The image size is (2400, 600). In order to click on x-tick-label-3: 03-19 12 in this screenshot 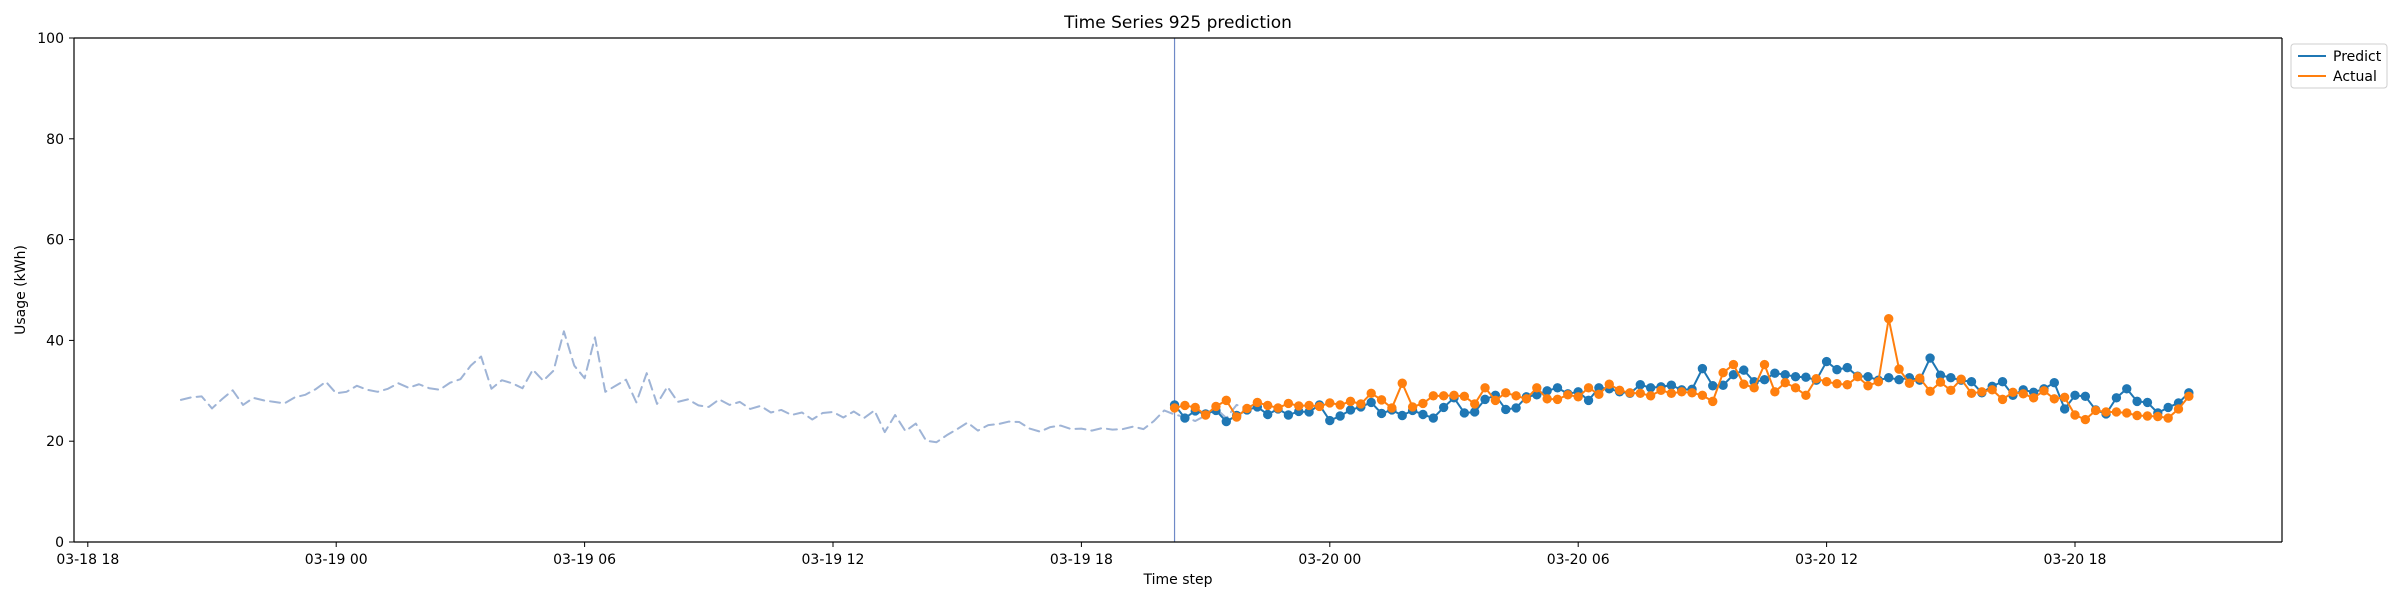, I will do `click(833, 560)`.